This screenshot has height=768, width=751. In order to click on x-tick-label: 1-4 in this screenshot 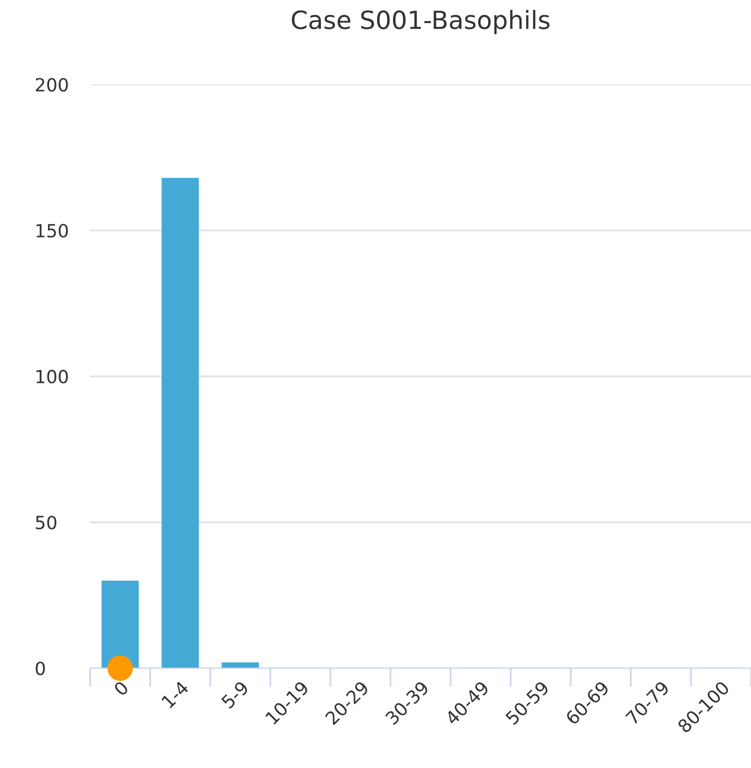, I will do `click(175, 694)`.